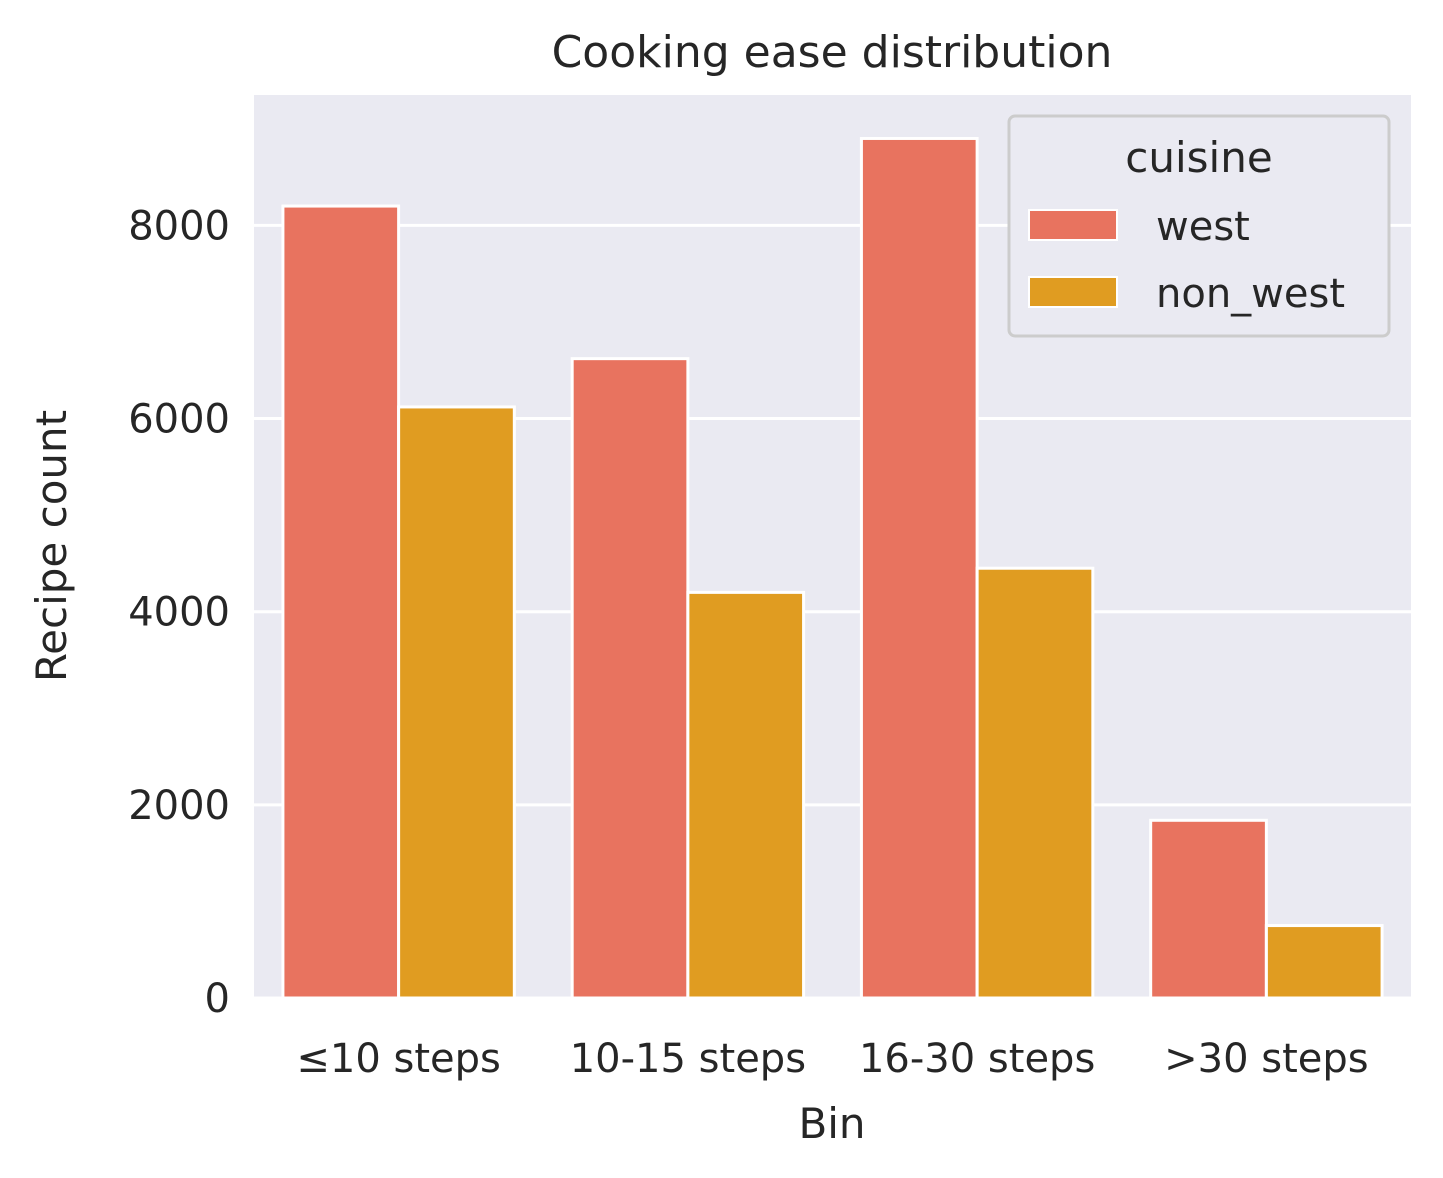 This screenshot has width=1443, height=1178. Describe the element at coordinates (1073, 292) in the screenshot. I see `legend-swatch-non-west` at that location.